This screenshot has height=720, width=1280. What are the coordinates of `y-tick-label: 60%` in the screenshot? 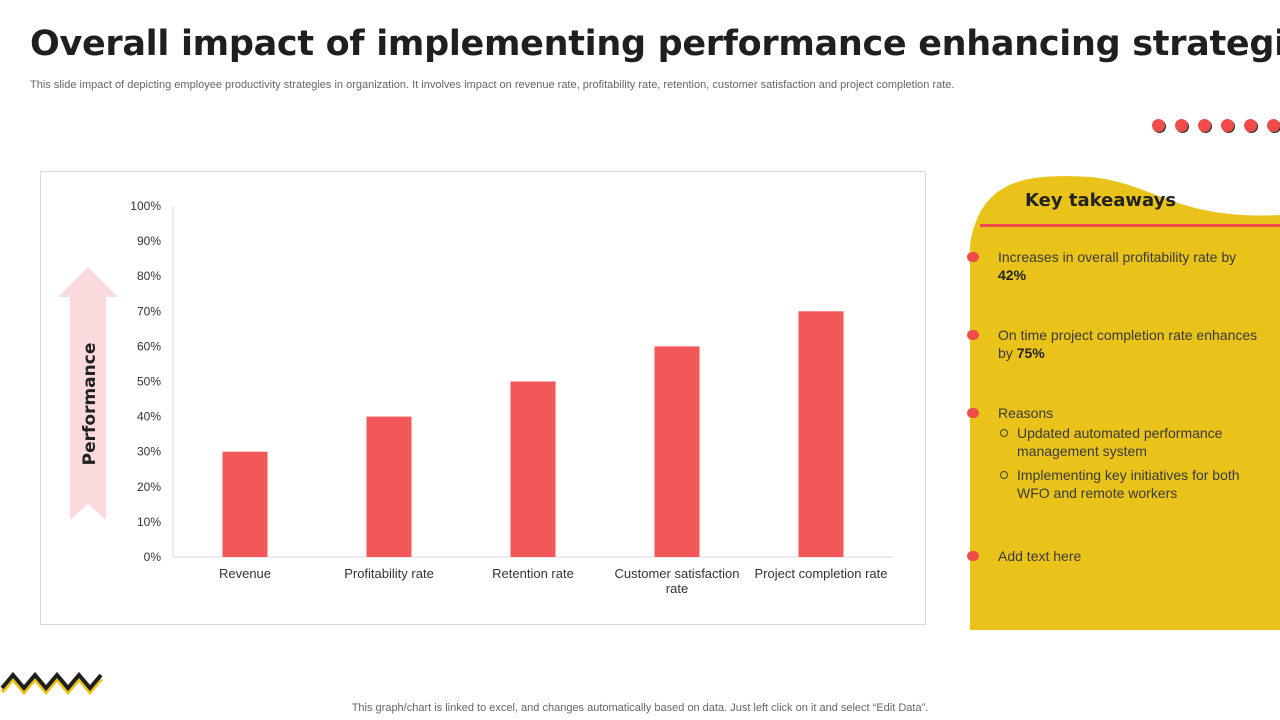 It's located at (149, 346).